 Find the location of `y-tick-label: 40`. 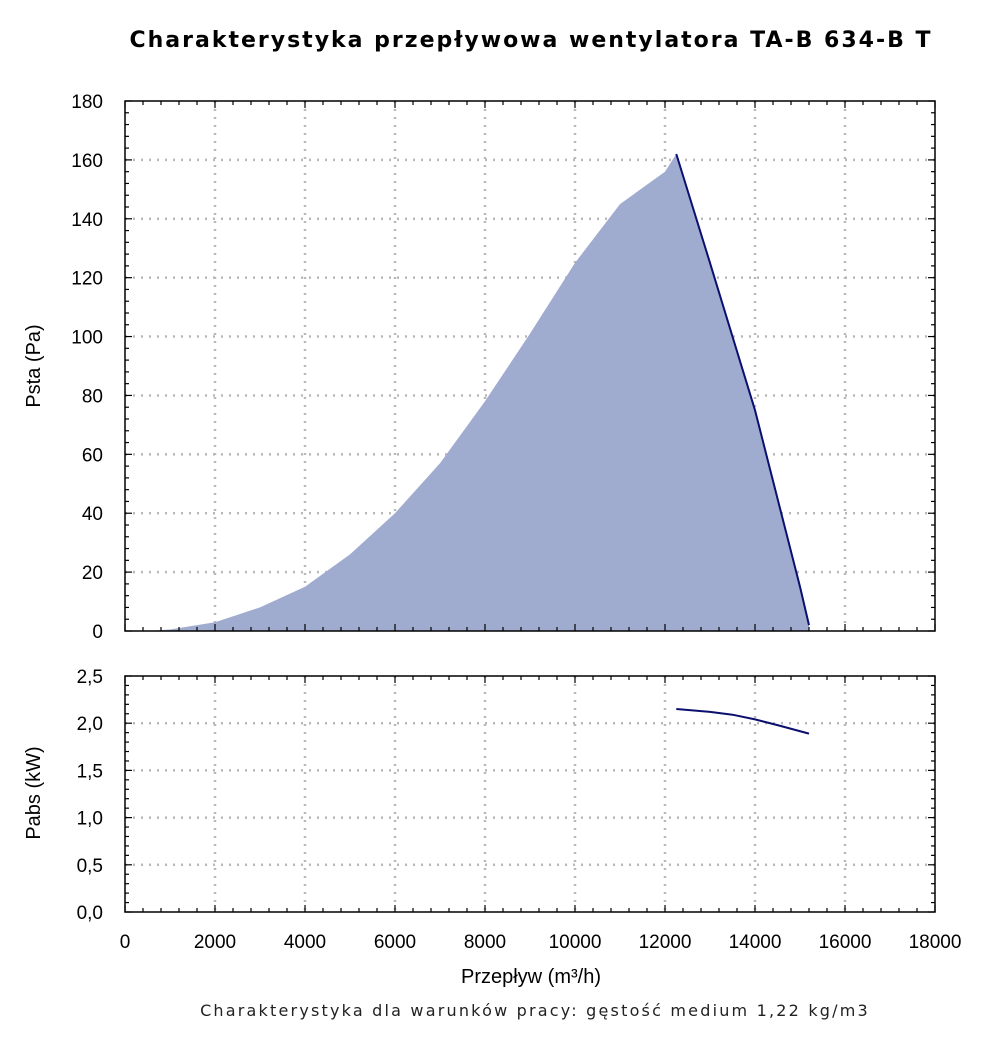

y-tick-label: 40 is located at coordinates (92, 514).